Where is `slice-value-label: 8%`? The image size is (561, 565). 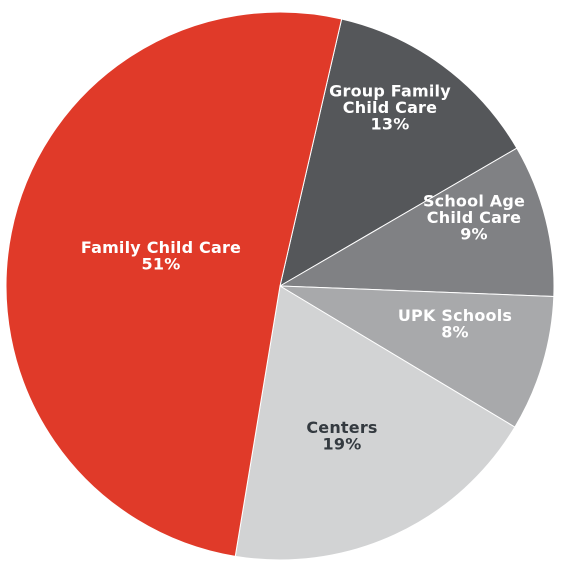
slice-value-label: 8% is located at coordinates (455, 331).